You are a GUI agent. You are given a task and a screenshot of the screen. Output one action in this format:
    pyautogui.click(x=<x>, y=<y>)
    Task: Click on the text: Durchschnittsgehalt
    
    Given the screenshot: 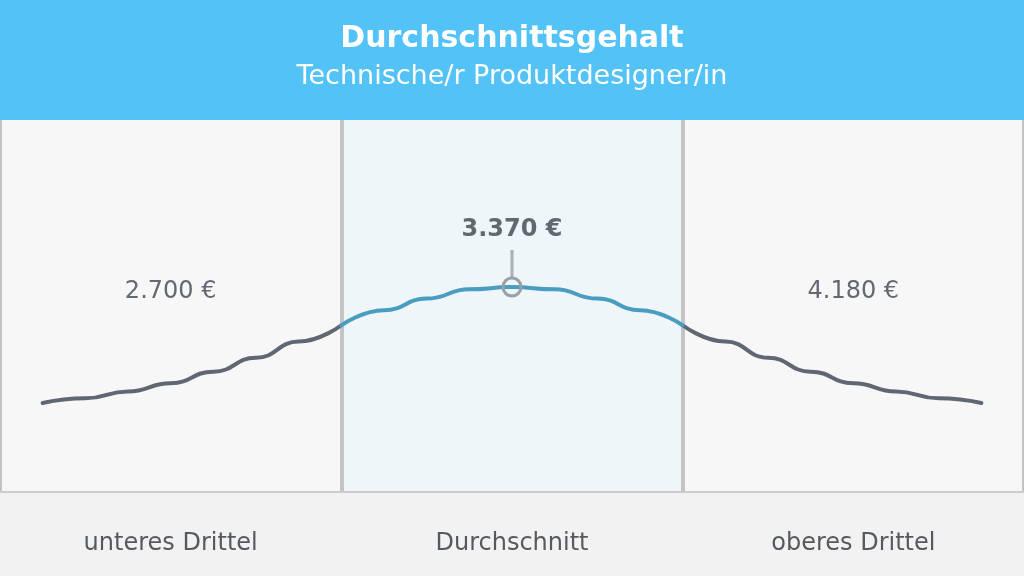 What is the action you would take?
    pyautogui.click(x=512, y=36)
    